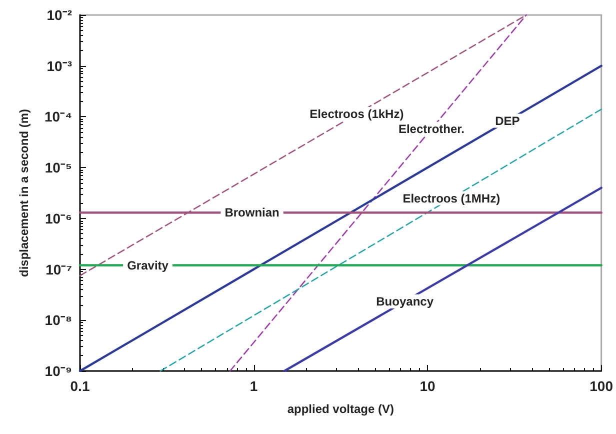 This screenshot has height=434, width=616. What do you see at coordinates (58, 168) in the screenshot?
I see `y-tick-label: 10⁻⁵` at bounding box center [58, 168].